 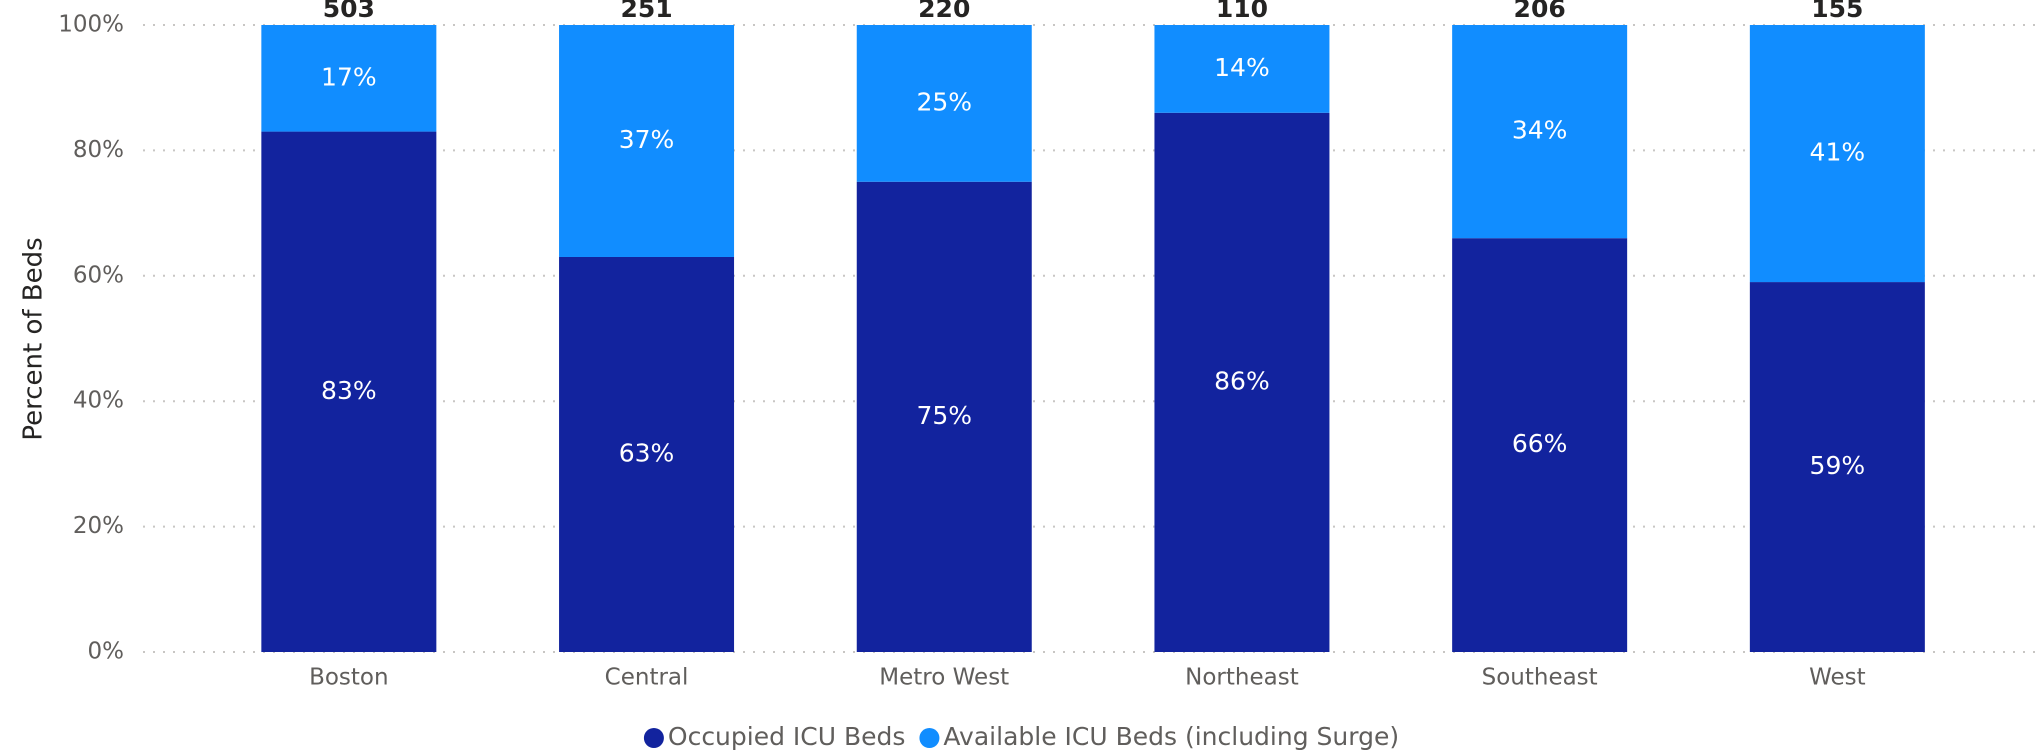 What do you see at coordinates (34, 338) in the screenshot?
I see `y-axis-title: Percent of Beds` at bounding box center [34, 338].